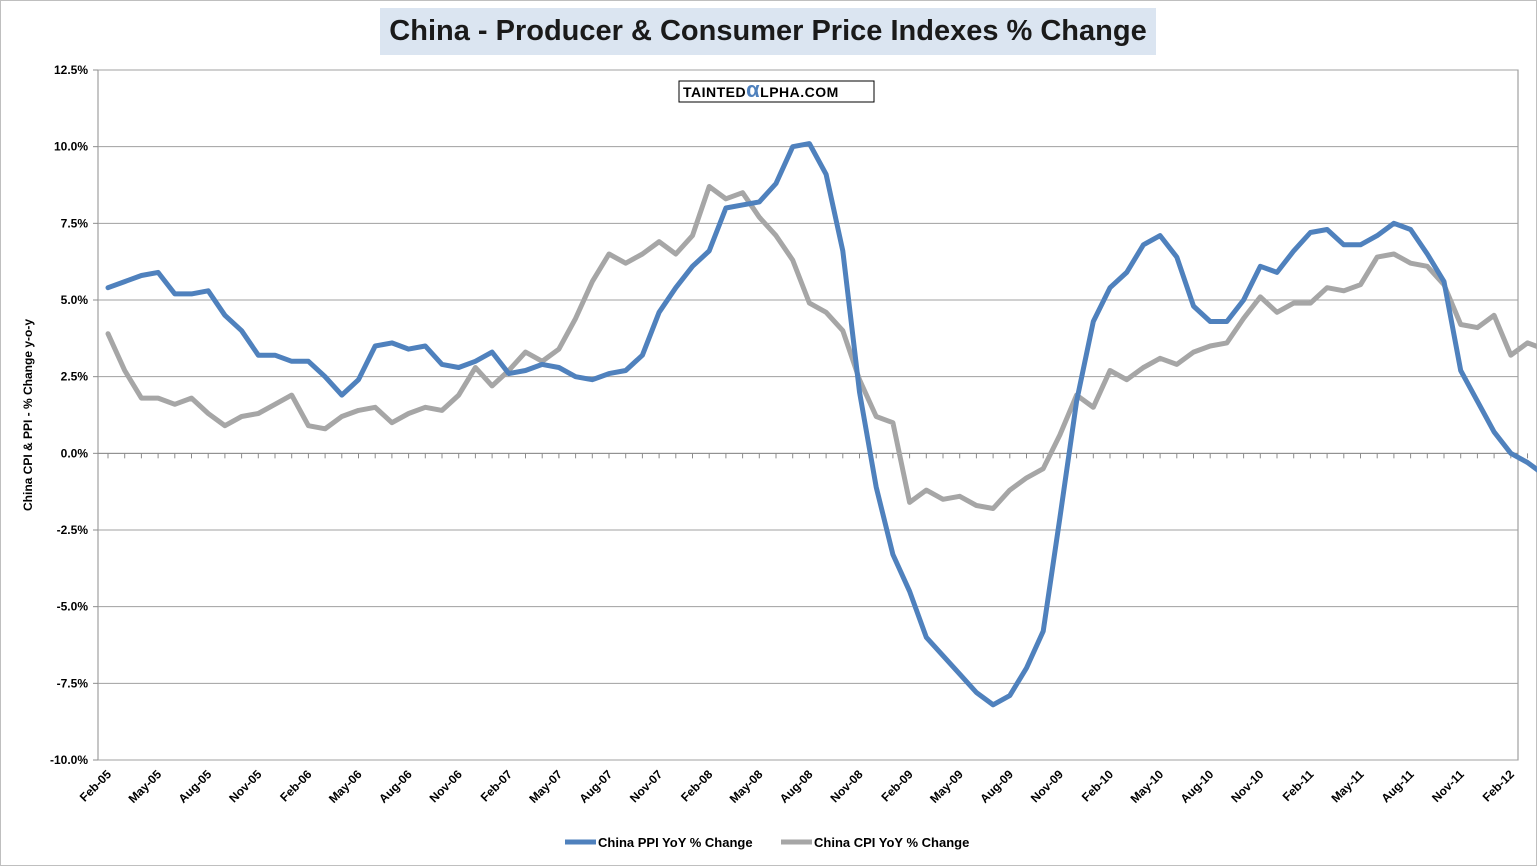  What do you see at coordinates (545, 786) in the screenshot?
I see `x-tick-label: May-07` at bounding box center [545, 786].